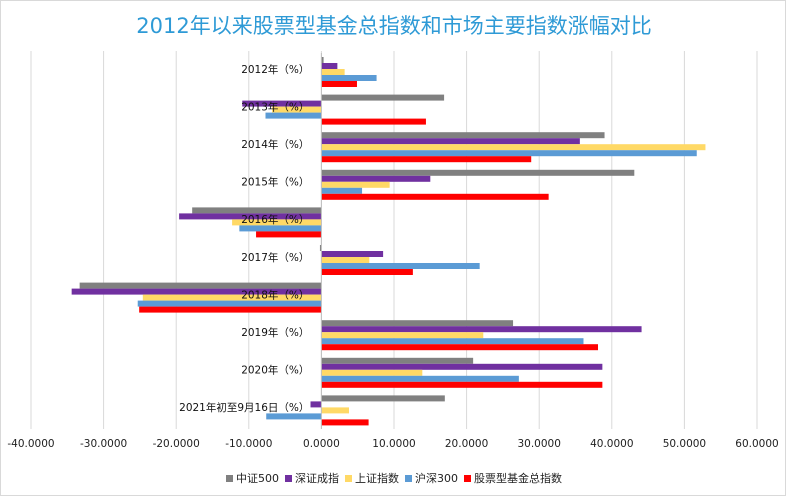 The image size is (786, 496). I want to click on legend-item: 上证指数, so click(372, 478).